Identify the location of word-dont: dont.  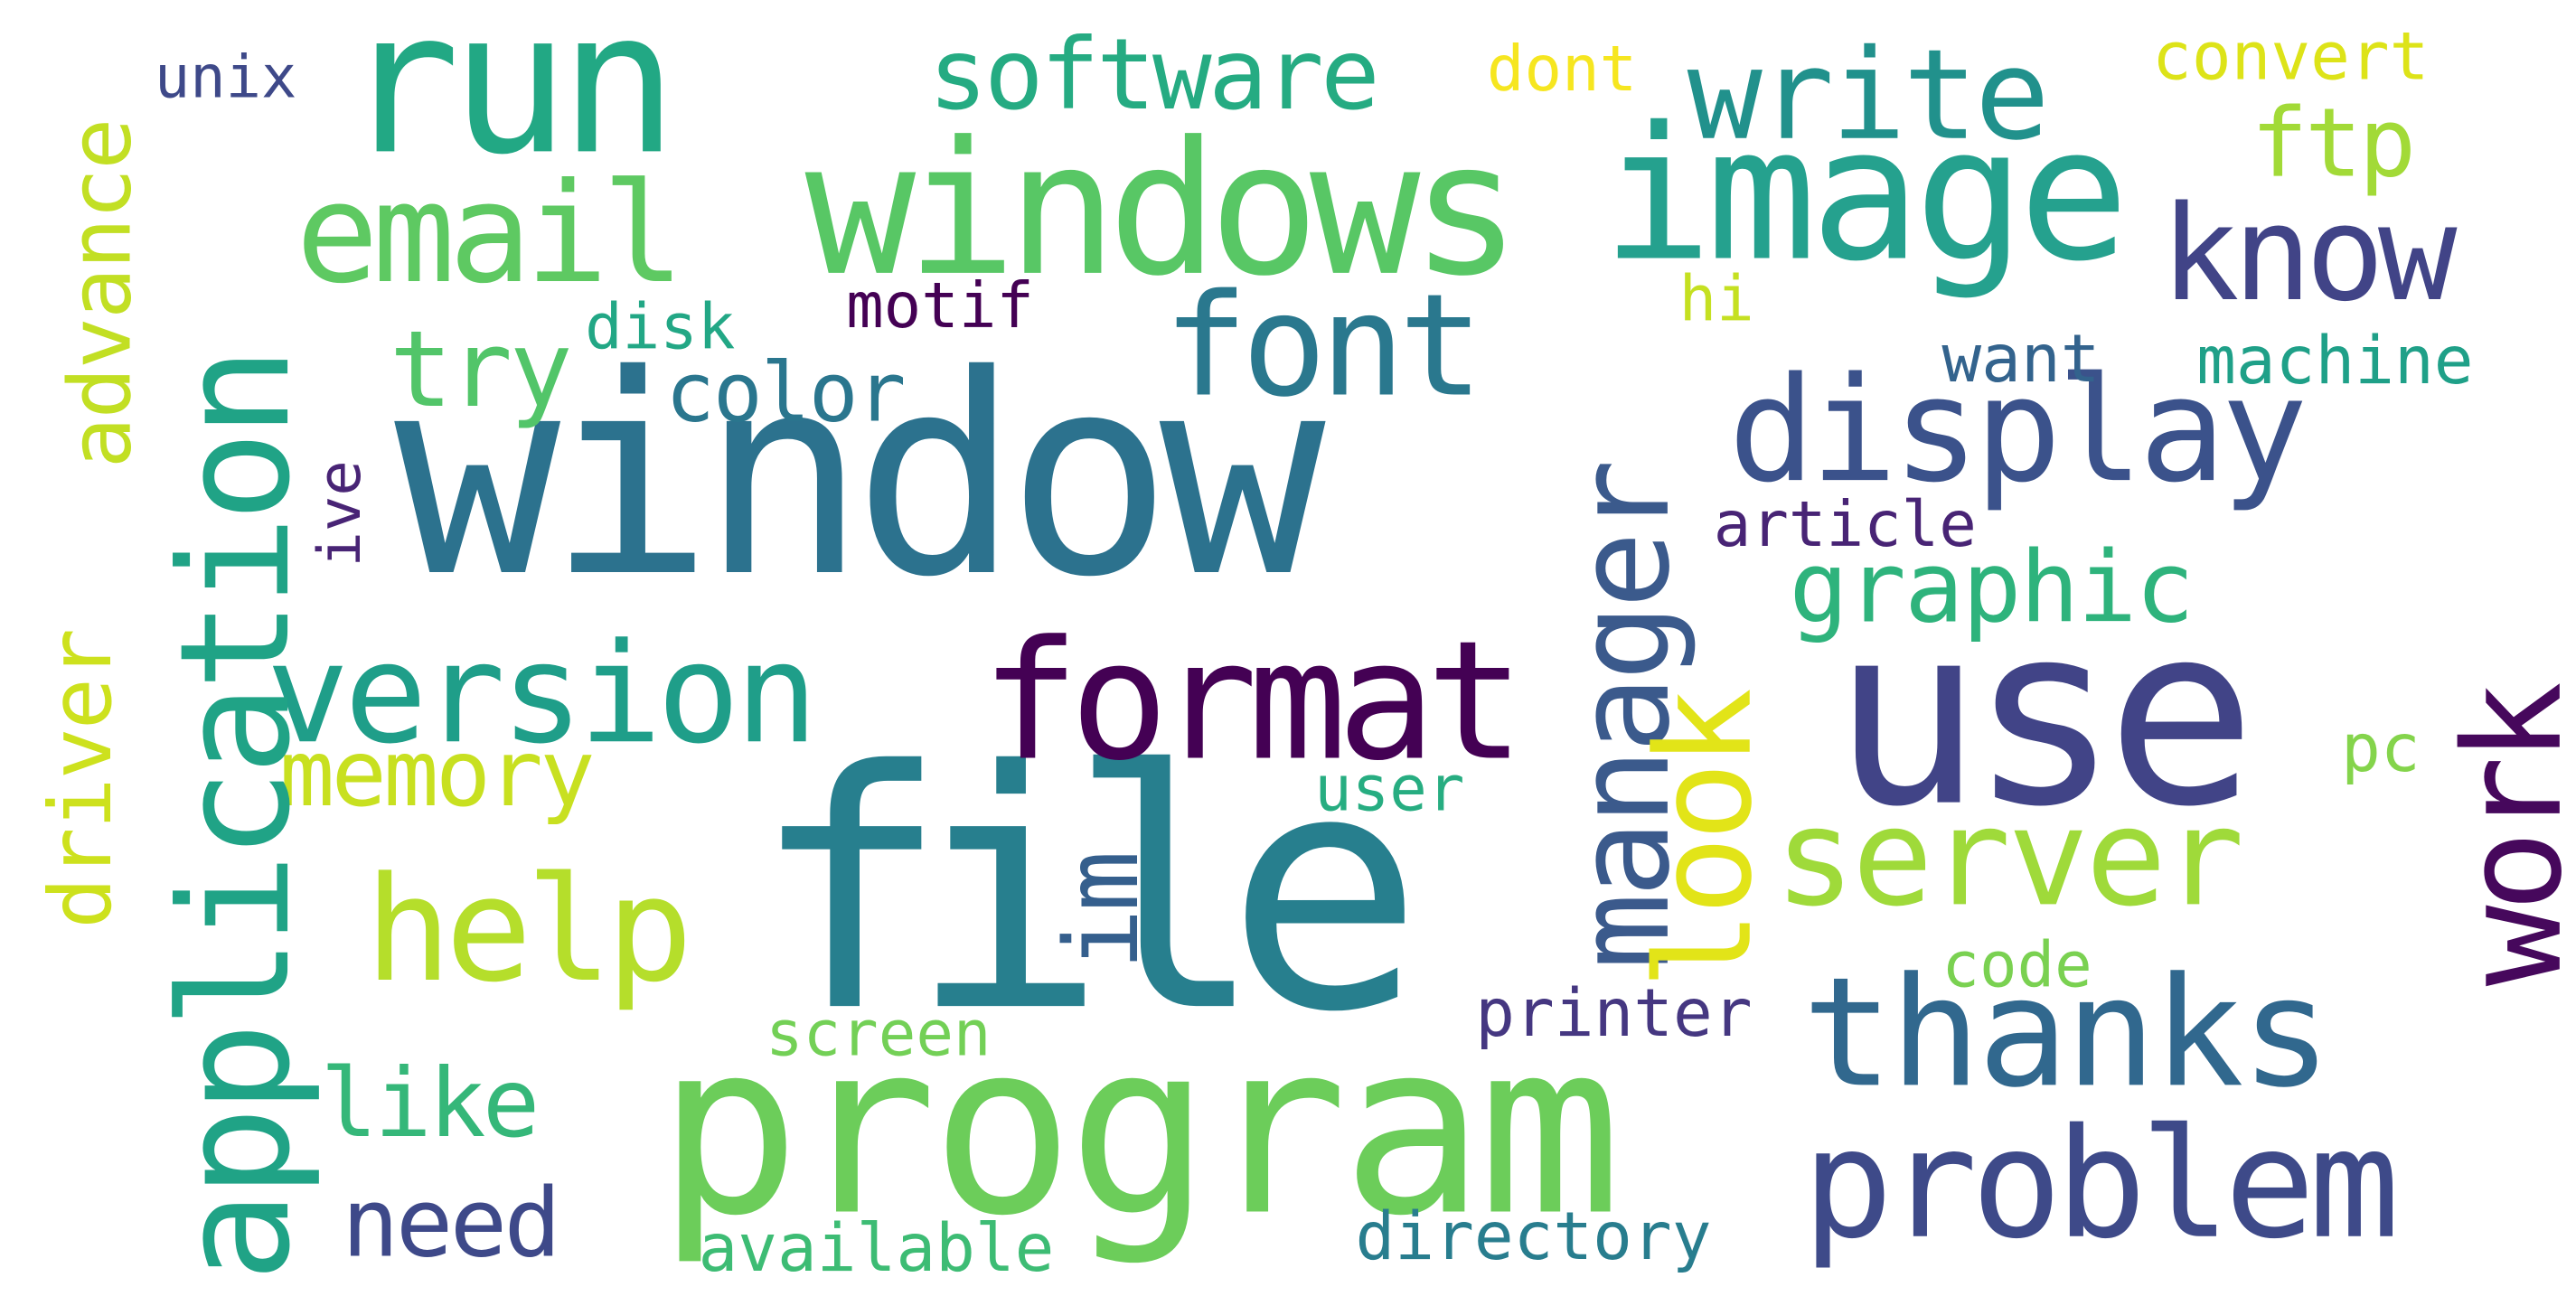
(1562, 69).